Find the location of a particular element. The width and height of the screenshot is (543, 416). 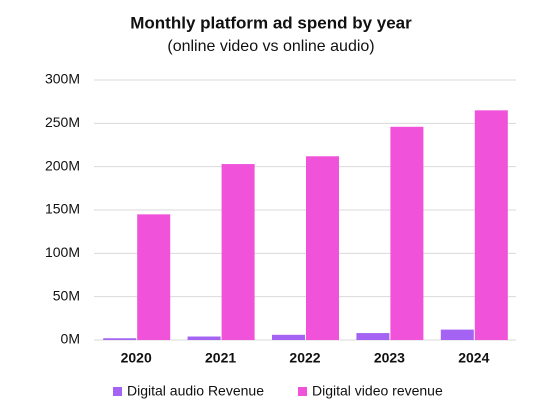

legend-label: Digital video revenue is located at coordinates (377, 391).